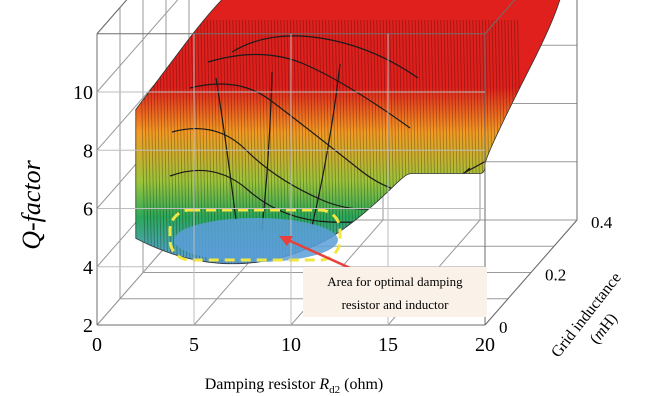 This screenshot has height=396, width=651. I want to click on x-tick-label: 15, so click(388, 345).